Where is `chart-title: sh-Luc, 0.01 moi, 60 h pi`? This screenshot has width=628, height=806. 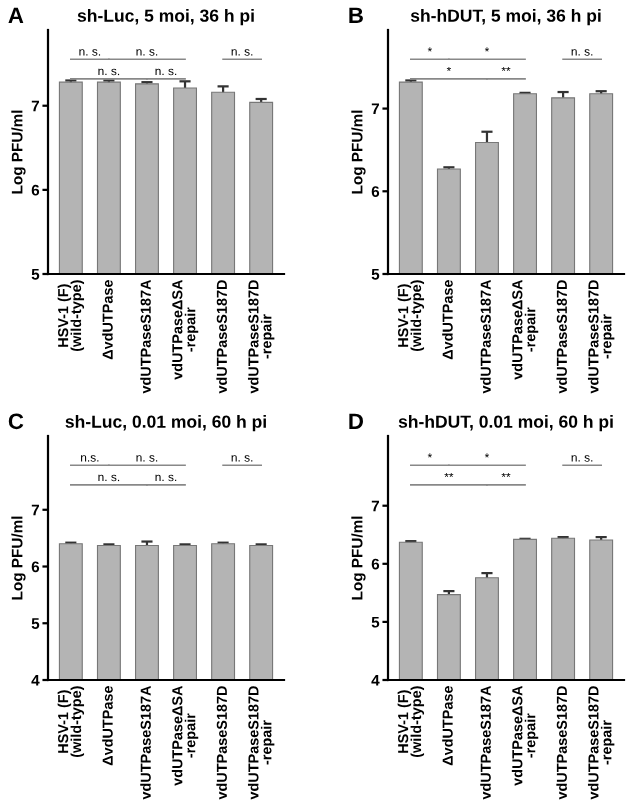 chart-title: sh-Luc, 0.01 moi, 60 h pi is located at coordinates (165, 423).